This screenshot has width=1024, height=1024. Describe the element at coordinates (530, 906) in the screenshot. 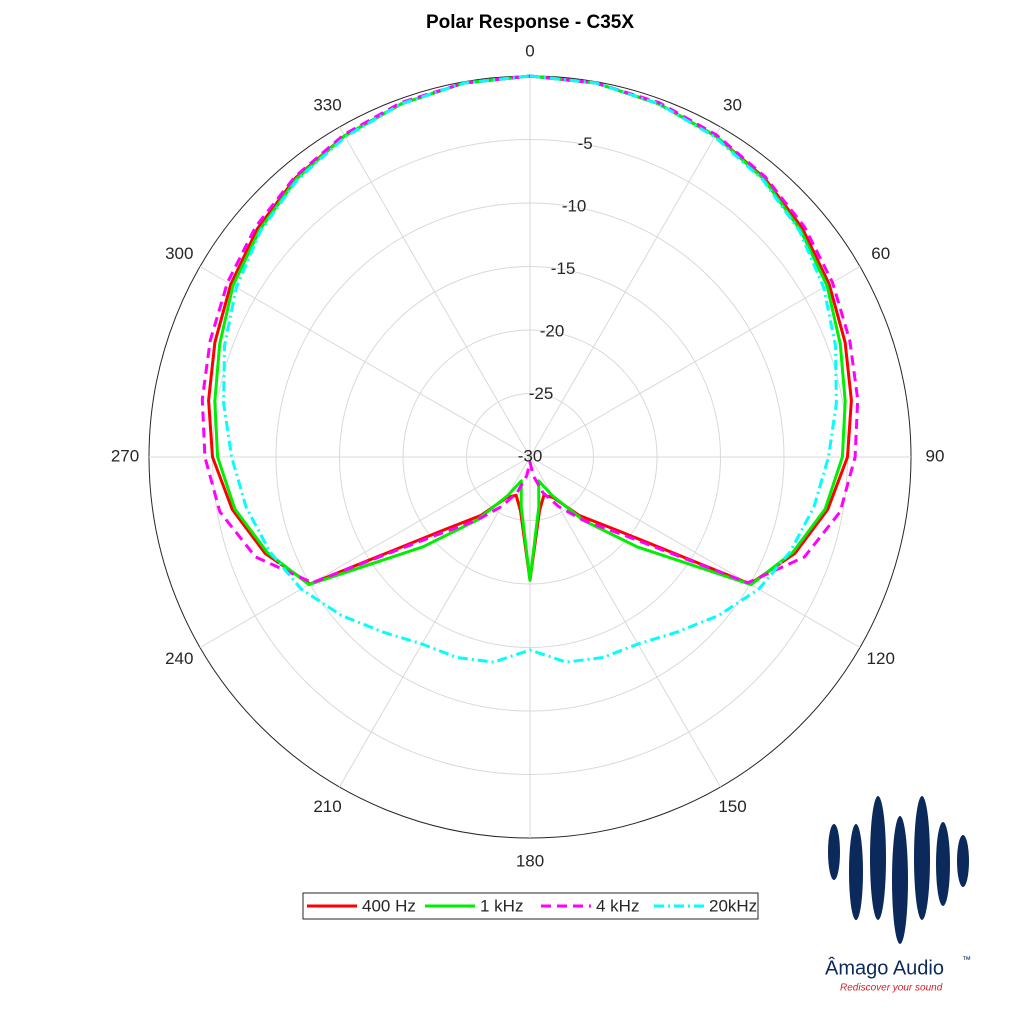

I see `legend: 400 Hz 1 kHz 4 kHz 20kHz` at that location.